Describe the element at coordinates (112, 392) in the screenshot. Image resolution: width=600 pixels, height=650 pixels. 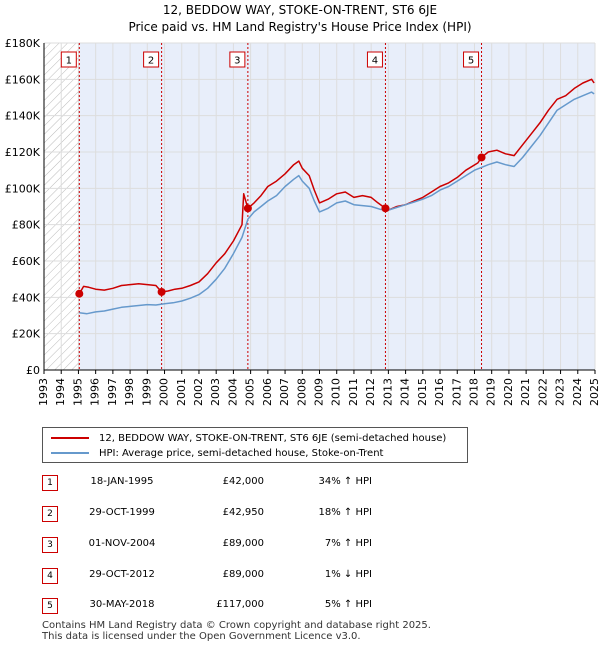
I see `x-tick-label: 1997` at that location.